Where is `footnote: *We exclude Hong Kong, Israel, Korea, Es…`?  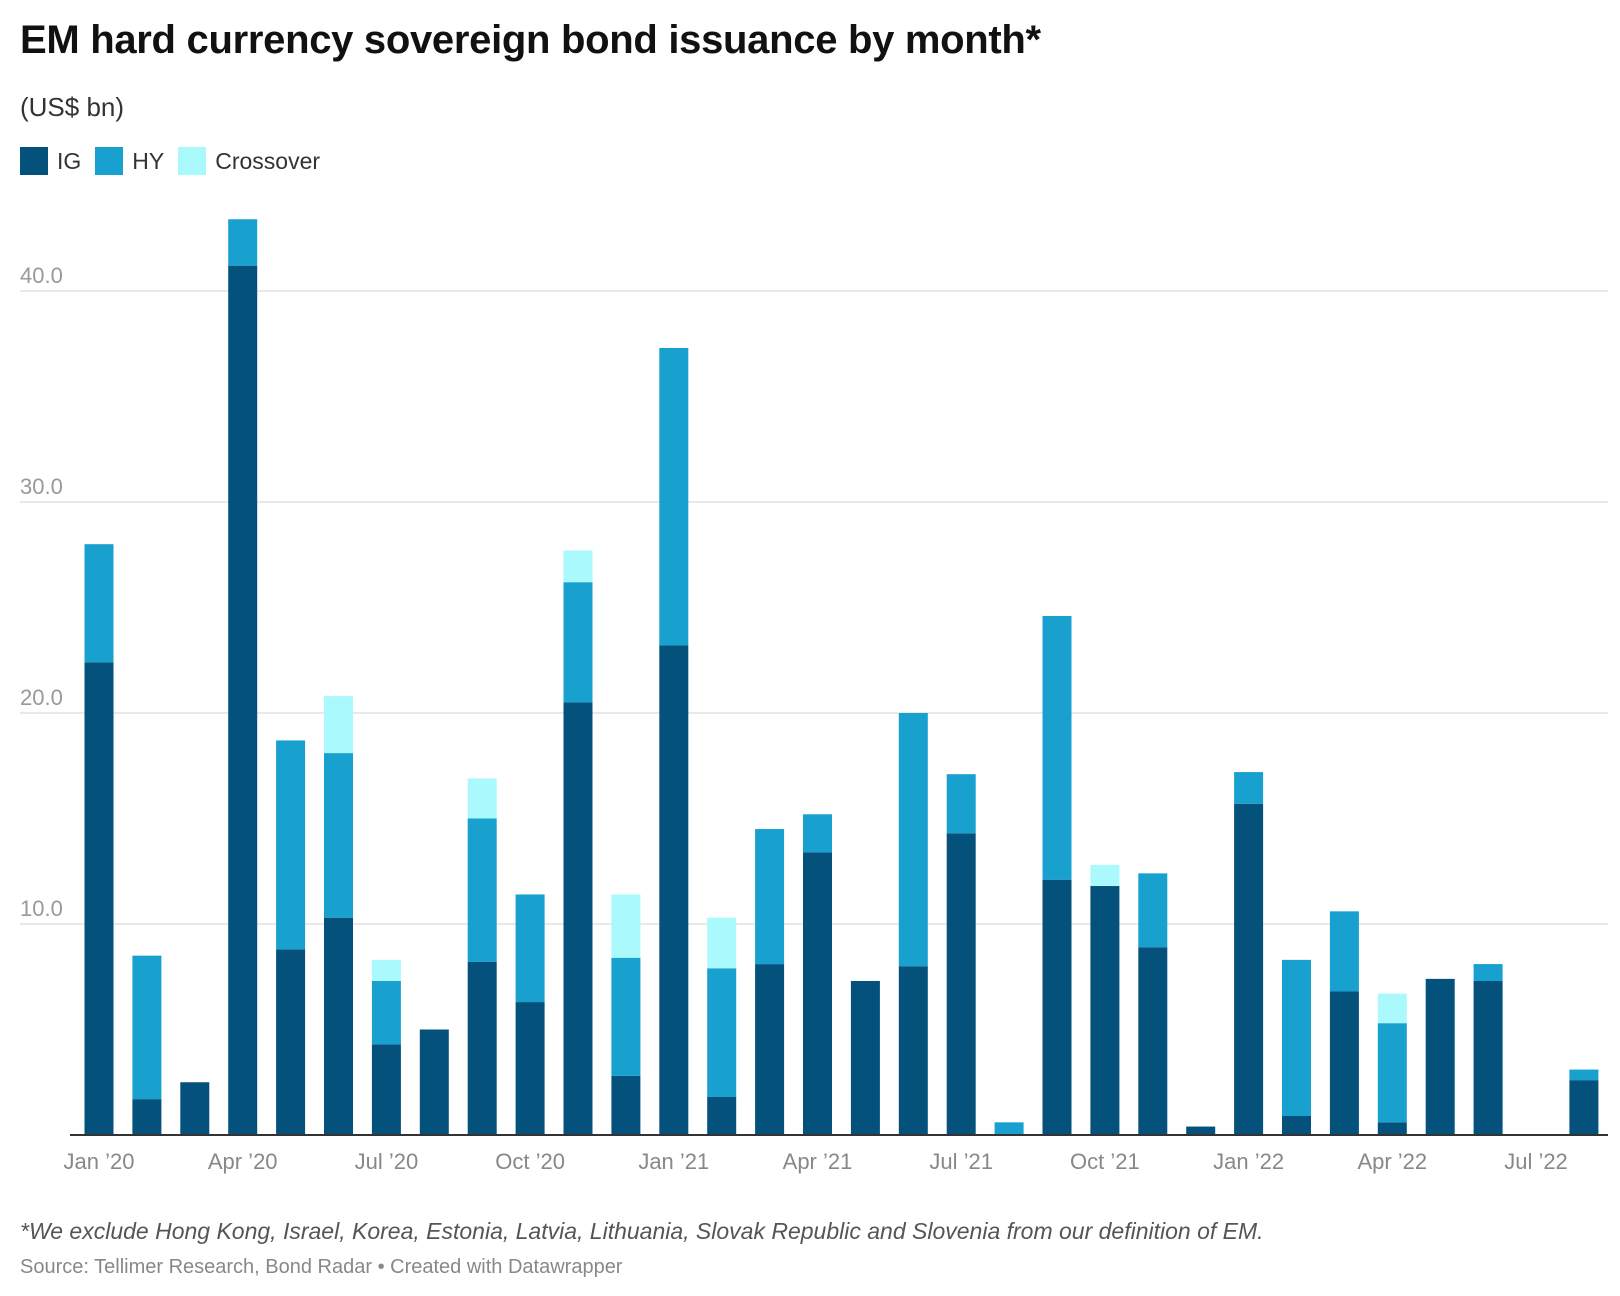
footnote: *We exclude Hong Kong, Israel, Korea, Es… is located at coordinates (642, 1231).